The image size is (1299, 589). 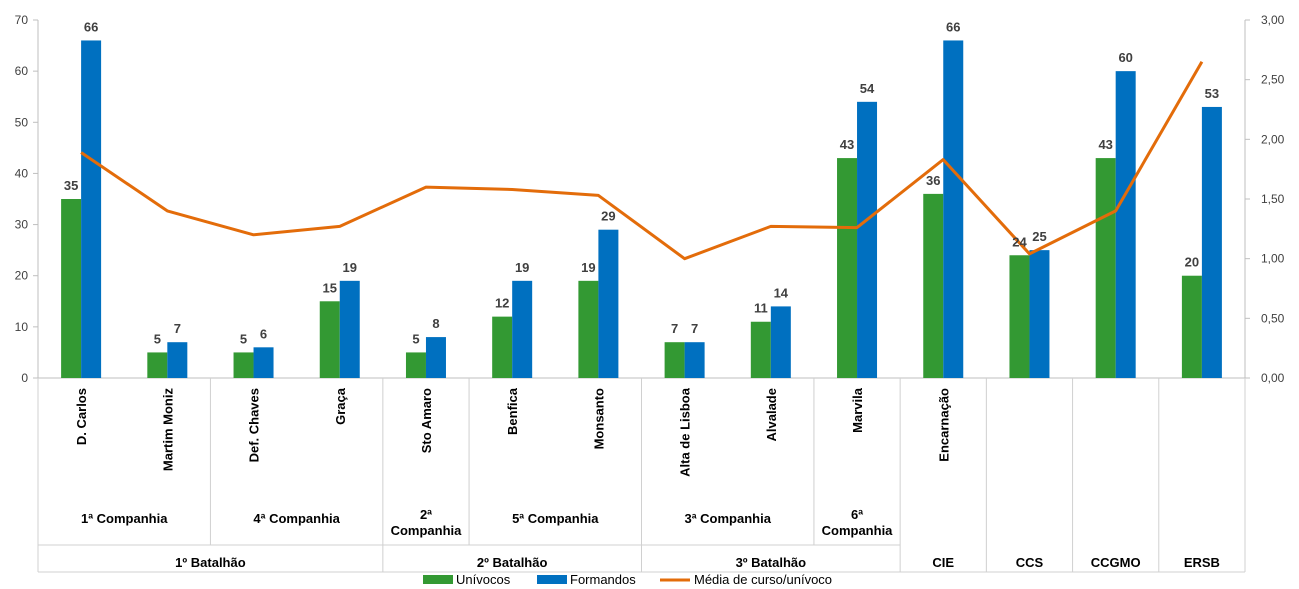 I want to click on data-label: 35, so click(x=71, y=185).